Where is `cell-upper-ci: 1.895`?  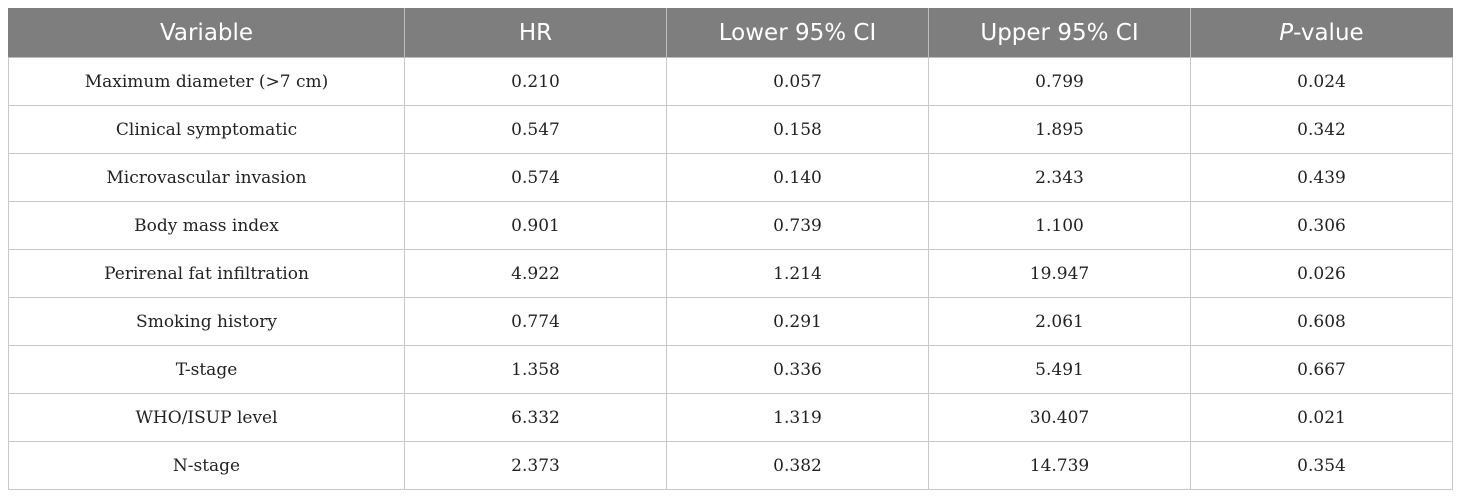
cell-upper-ci: 1.895 is located at coordinates (1059, 129).